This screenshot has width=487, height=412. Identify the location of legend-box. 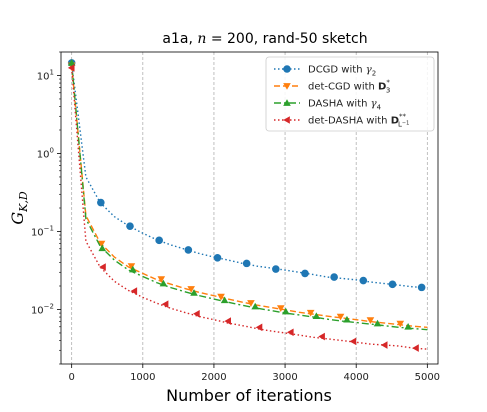
(350, 94).